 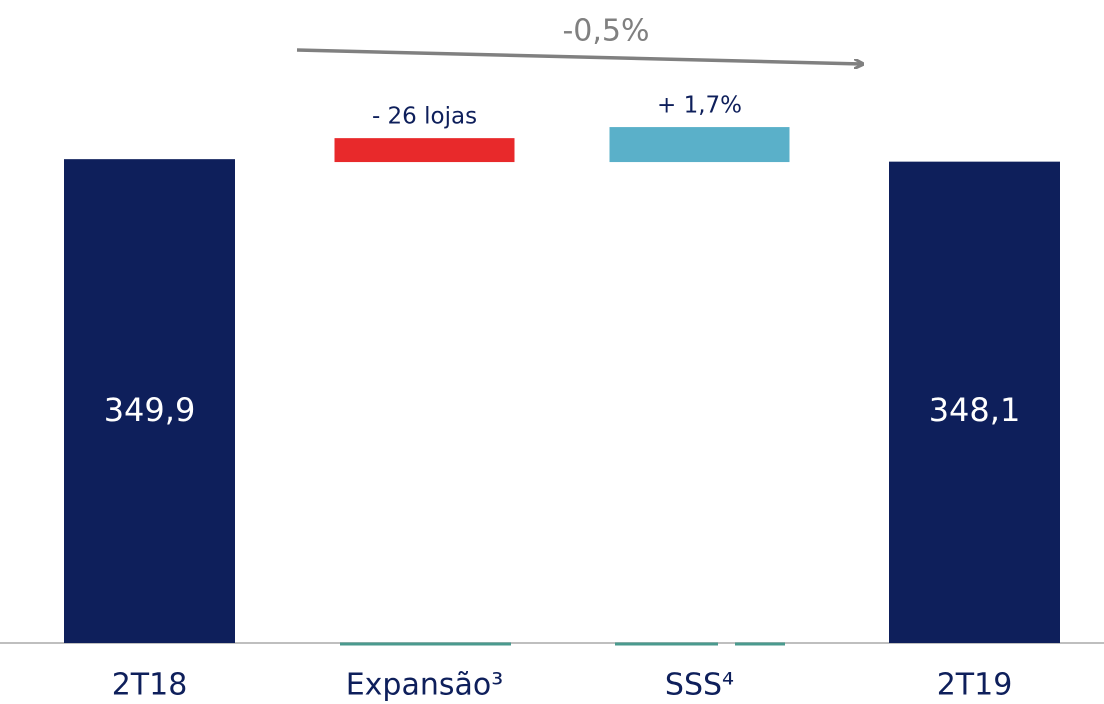 I want to click on x-tick-label: SSS⁴, so click(x=699, y=685).